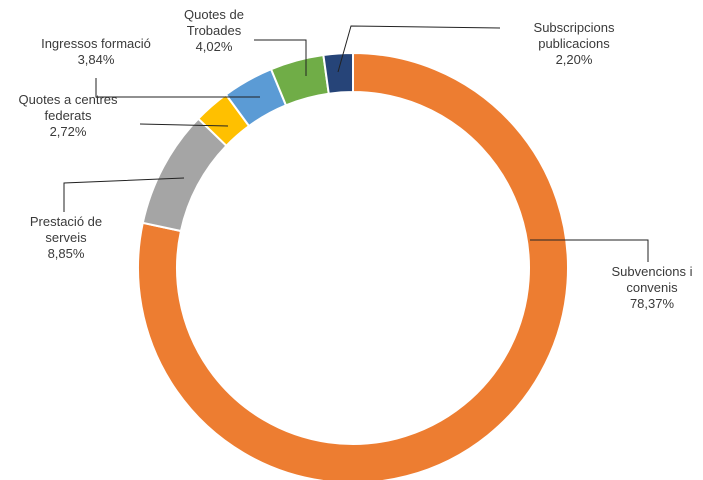  Describe the element at coordinates (589, 250) in the screenshot. I see `leader-line-subvencions-i-convenis` at that location.